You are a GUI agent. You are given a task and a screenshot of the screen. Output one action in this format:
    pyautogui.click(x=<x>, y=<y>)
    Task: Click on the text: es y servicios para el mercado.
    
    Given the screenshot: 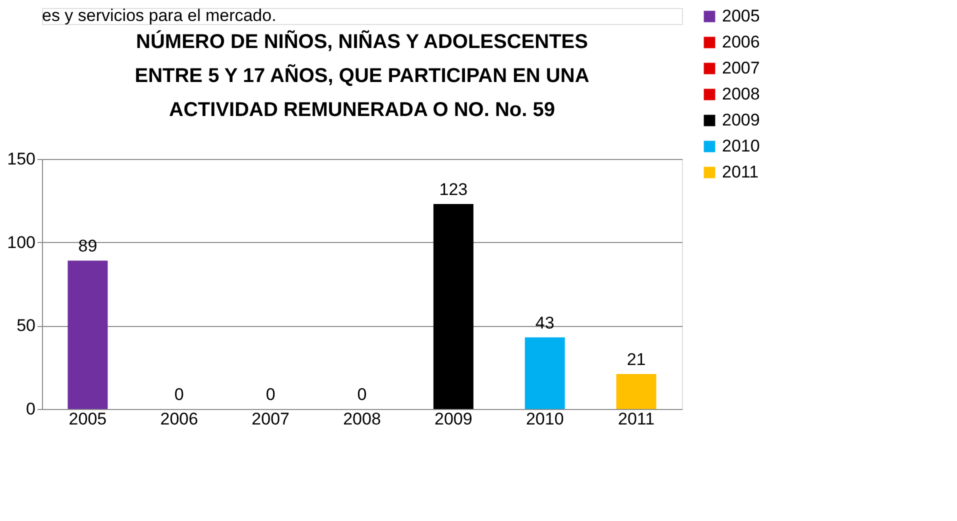 What is the action you would take?
    pyautogui.click(x=159, y=15)
    